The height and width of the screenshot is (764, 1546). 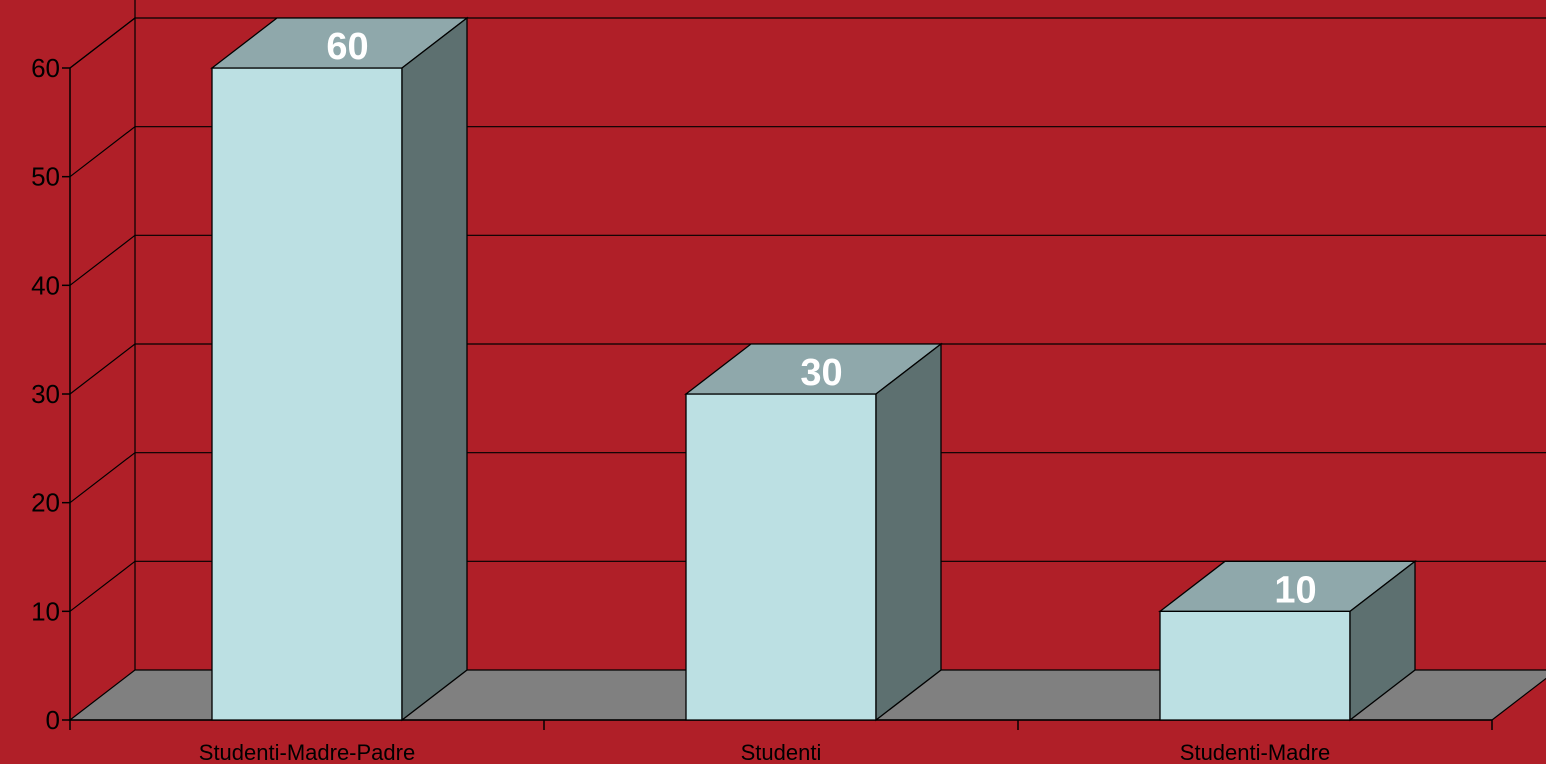 What do you see at coordinates (102, 43) in the screenshot?
I see `side-wall-top-edge` at bounding box center [102, 43].